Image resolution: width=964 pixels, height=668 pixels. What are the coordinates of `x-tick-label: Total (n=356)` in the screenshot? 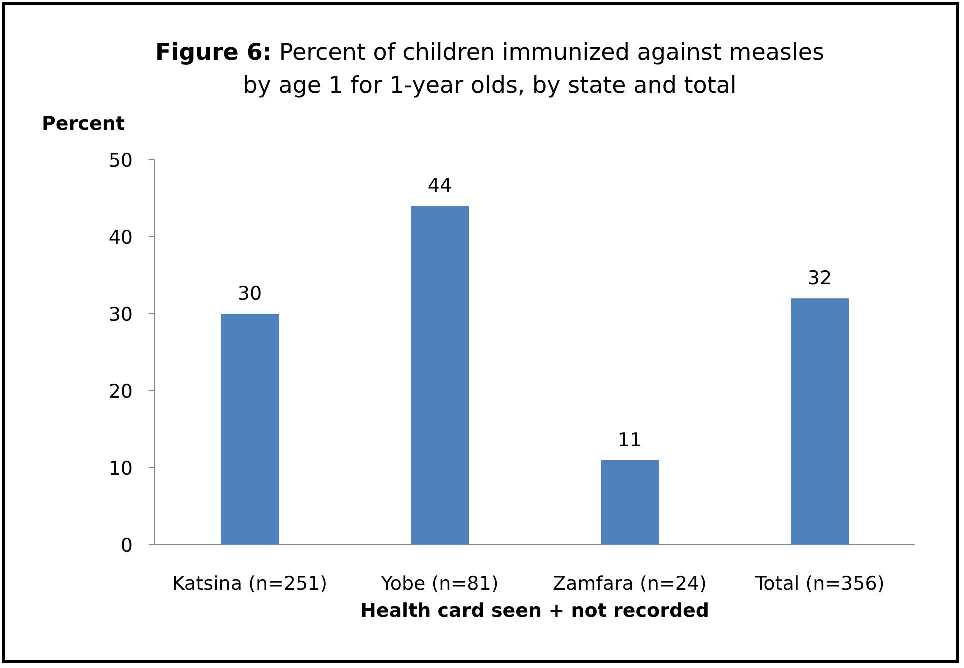 It's located at (819, 584).